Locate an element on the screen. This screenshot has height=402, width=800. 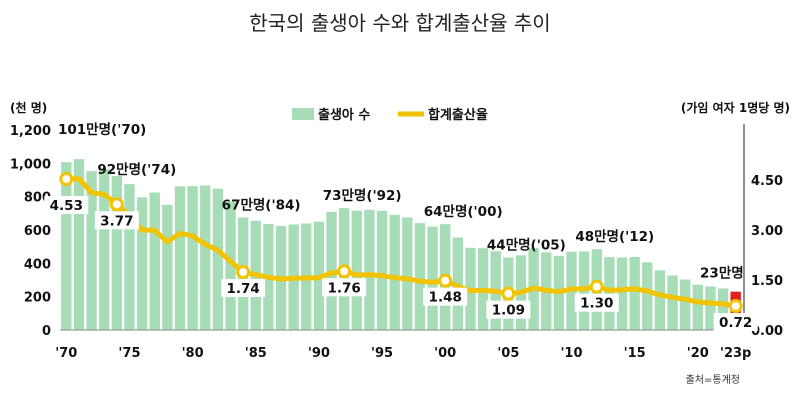
left-tick-label: 600 is located at coordinates (37, 231).